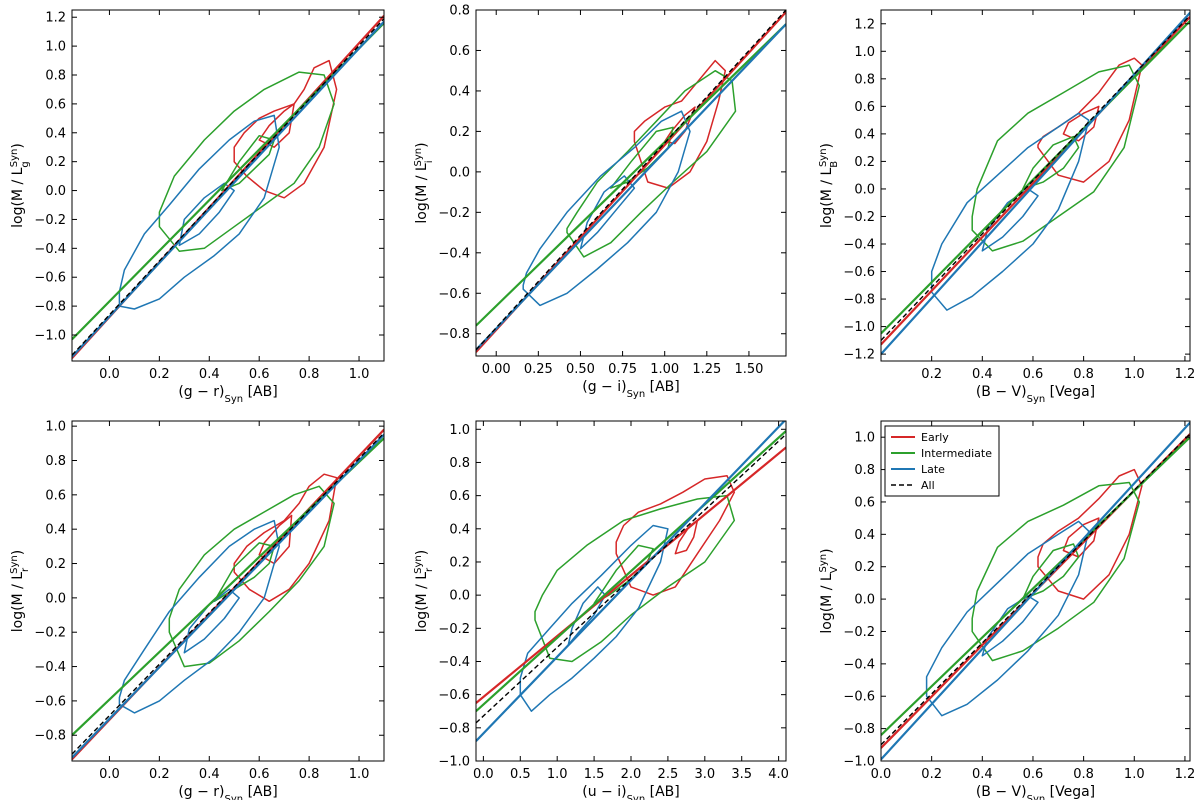 The width and height of the screenshot is (1200, 800). Describe the element at coordinates (209, 774) in the screenshot. I see `x-tick-label: 0.4` at that location.